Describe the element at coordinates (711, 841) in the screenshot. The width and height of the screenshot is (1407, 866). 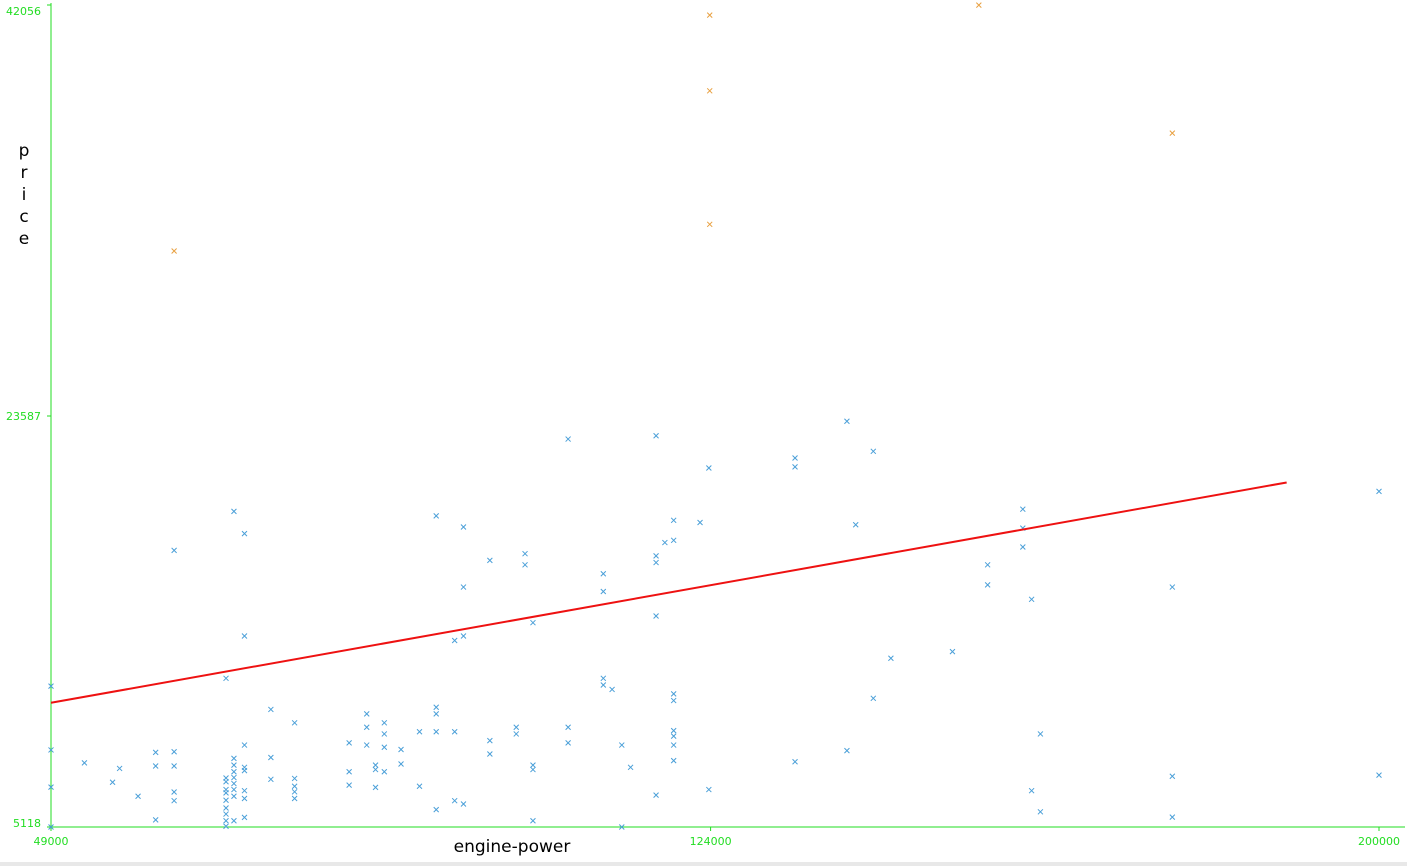
I see `x-tick-label: 124000` at that location.